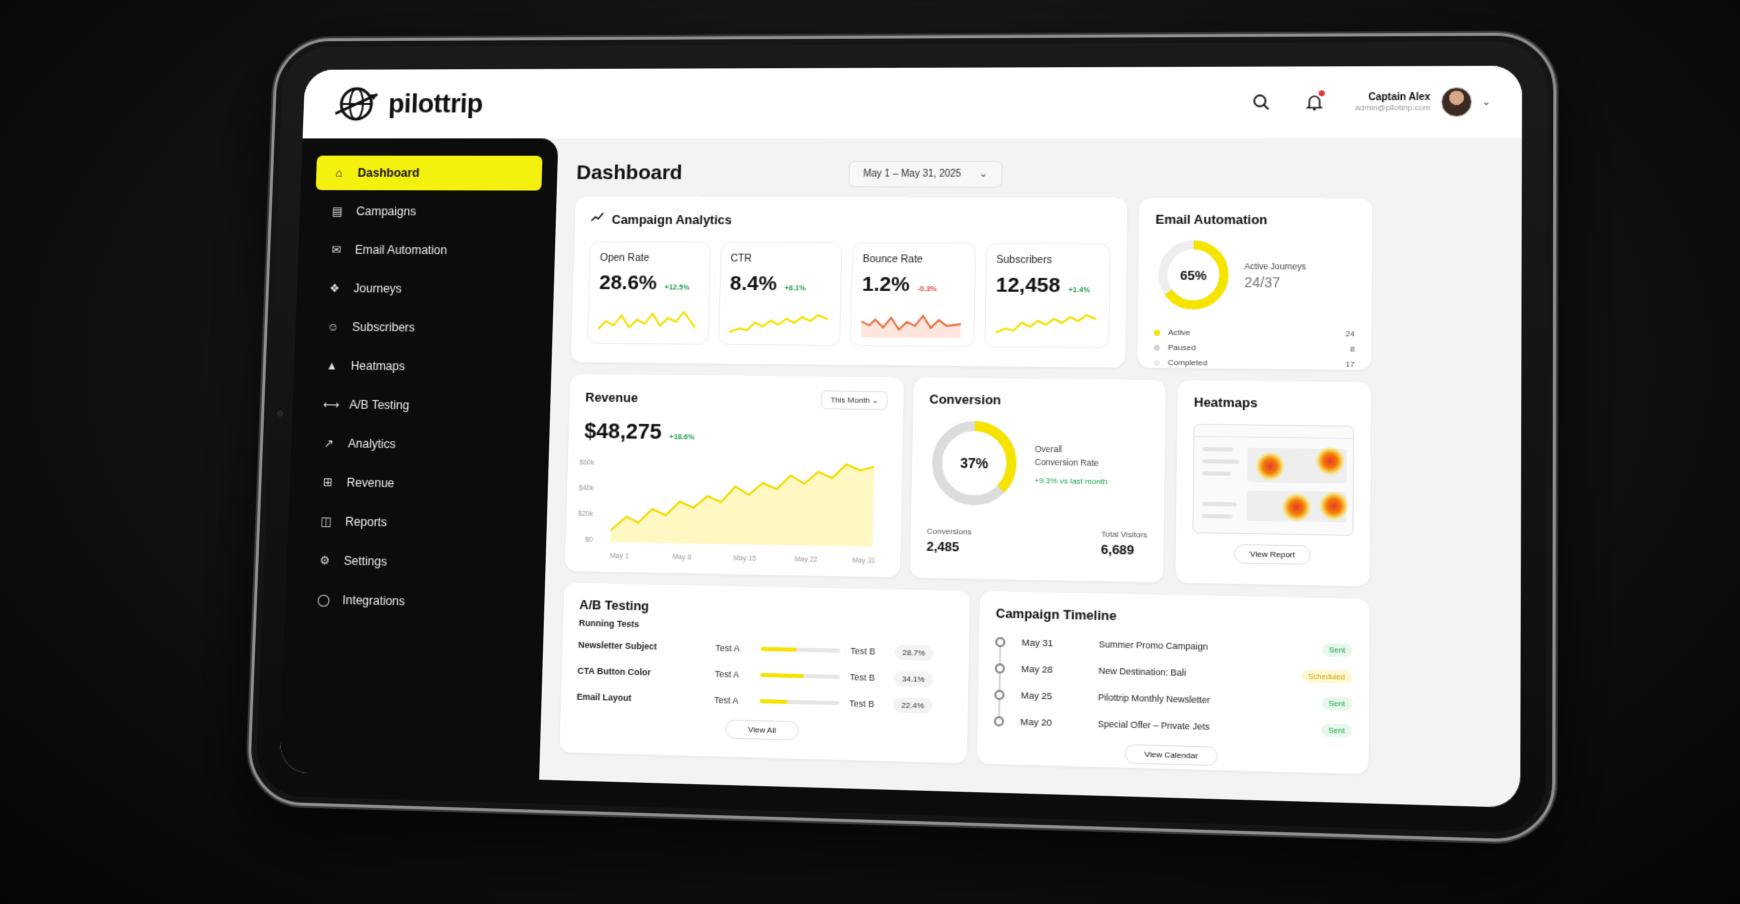 This screenshot has height=904, width=1740. What do you see at coordinates (1272, 554) in the screenshot?
I see `view-report-button: View Report` at bounding box center [1272, 554].